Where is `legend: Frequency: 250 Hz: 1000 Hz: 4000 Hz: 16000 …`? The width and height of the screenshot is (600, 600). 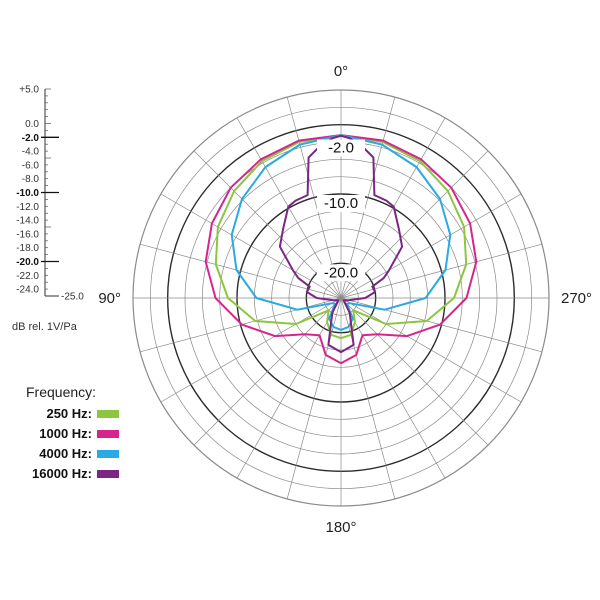
legend: Frequency: 250 Hz: 1000 Hz: 4000 Hz: 16000 … is located at coordinates (72, 432).